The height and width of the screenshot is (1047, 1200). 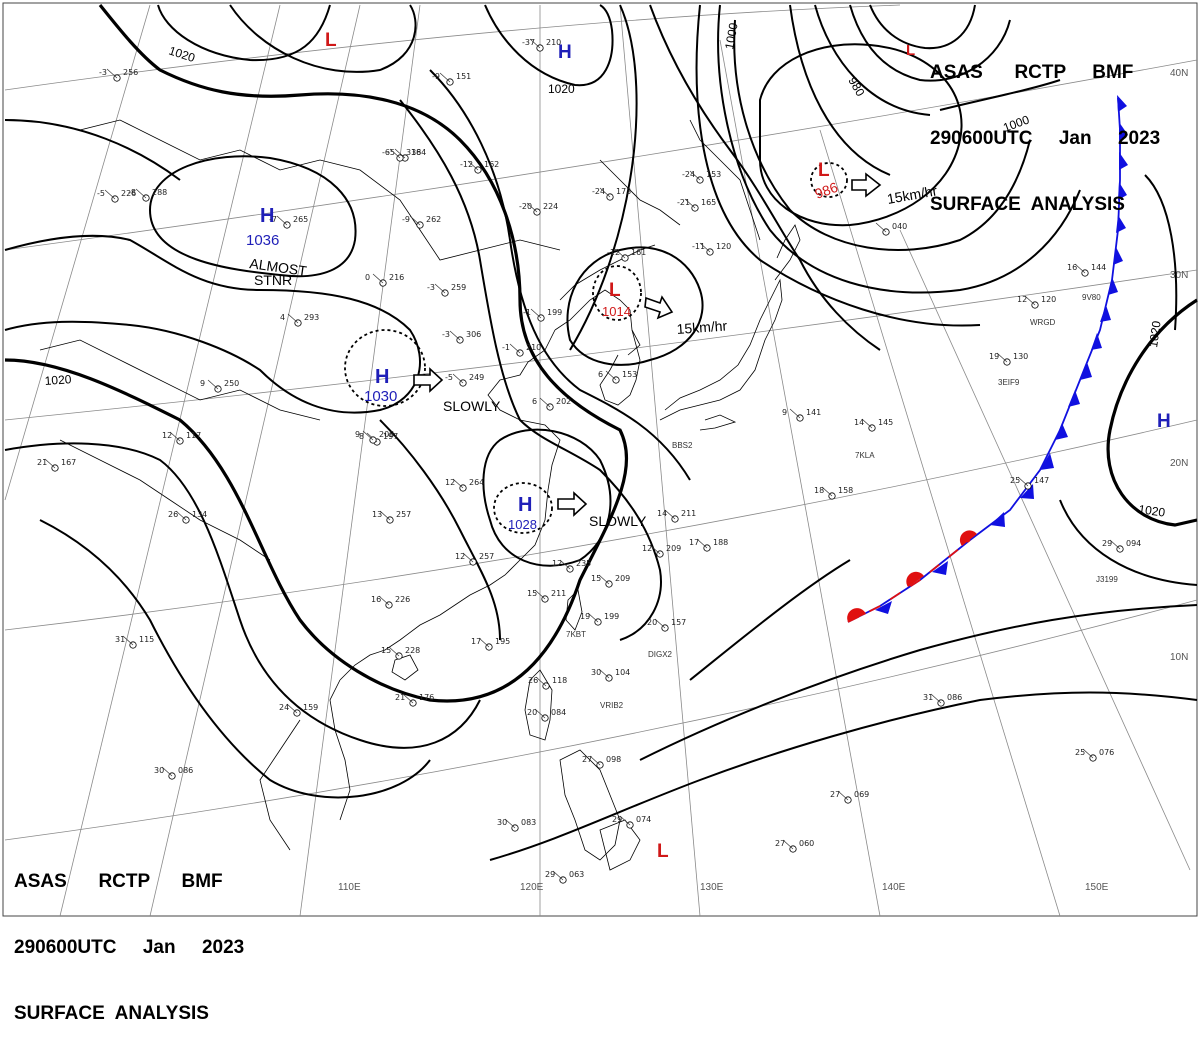 I want to click on station-plot: 145 14, so click(x=873, y=425).